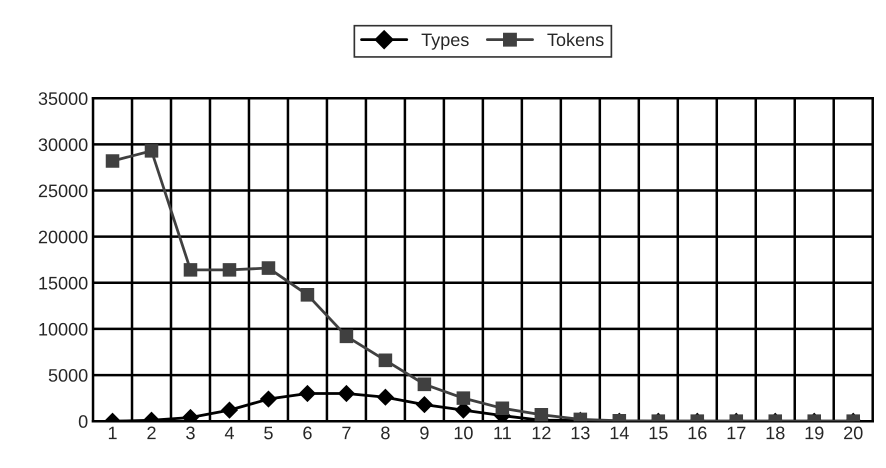  What do you see at coordinates (346, 433) in the screenshot?
I see `x-tick-label: 7` at bounding box center [346, 433].